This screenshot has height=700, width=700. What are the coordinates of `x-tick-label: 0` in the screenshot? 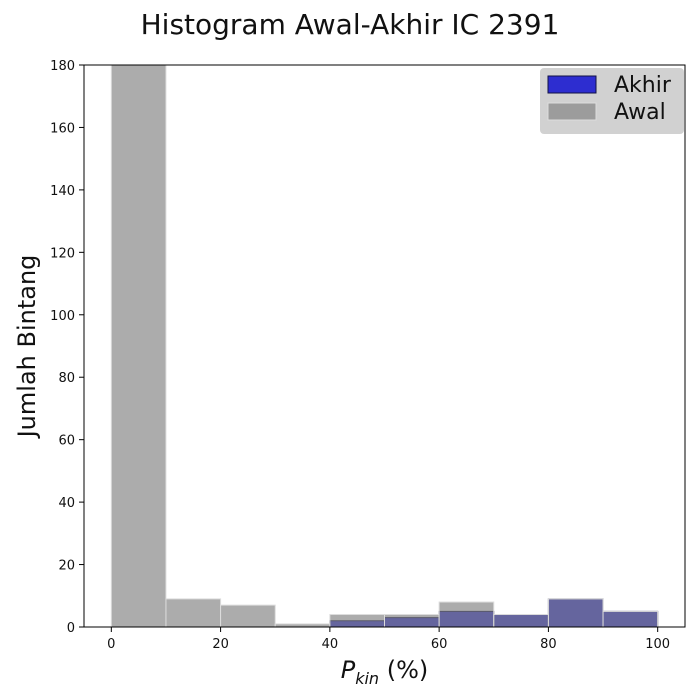 It's located at (111, 644).